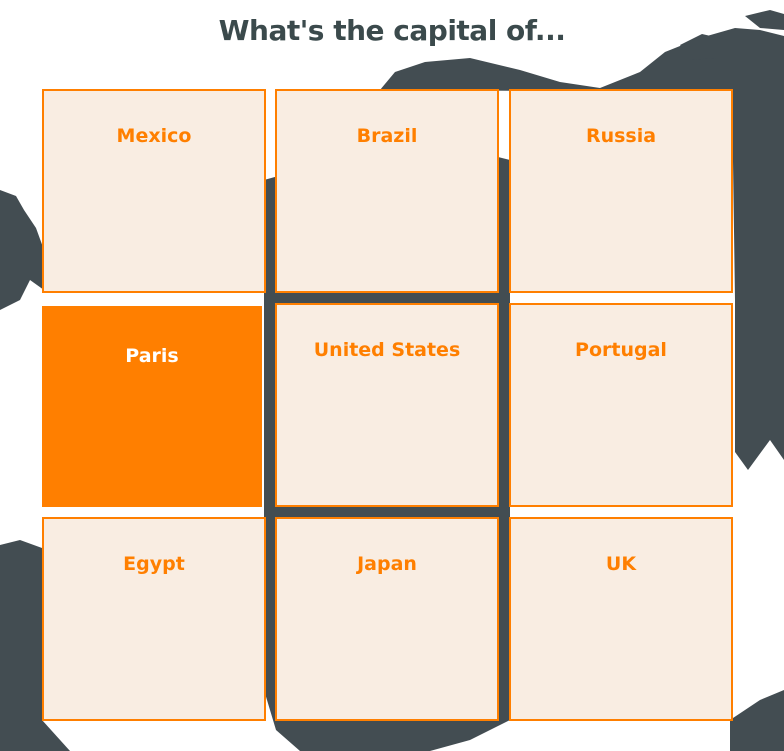  Describe the element at coordinates (387, 350) in the screenshot. I see `answer-card-label: United States` at that location.